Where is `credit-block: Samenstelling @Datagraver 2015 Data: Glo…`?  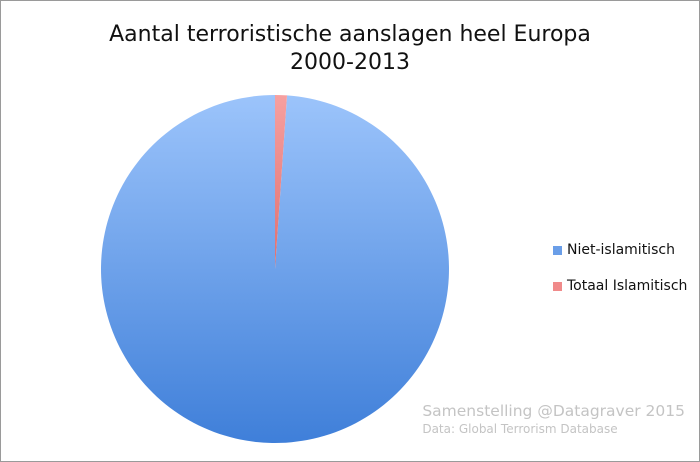
credit-block: Samenstelling @Datagraver 2015 Data: Glo… is located at coordinates (553, 419).